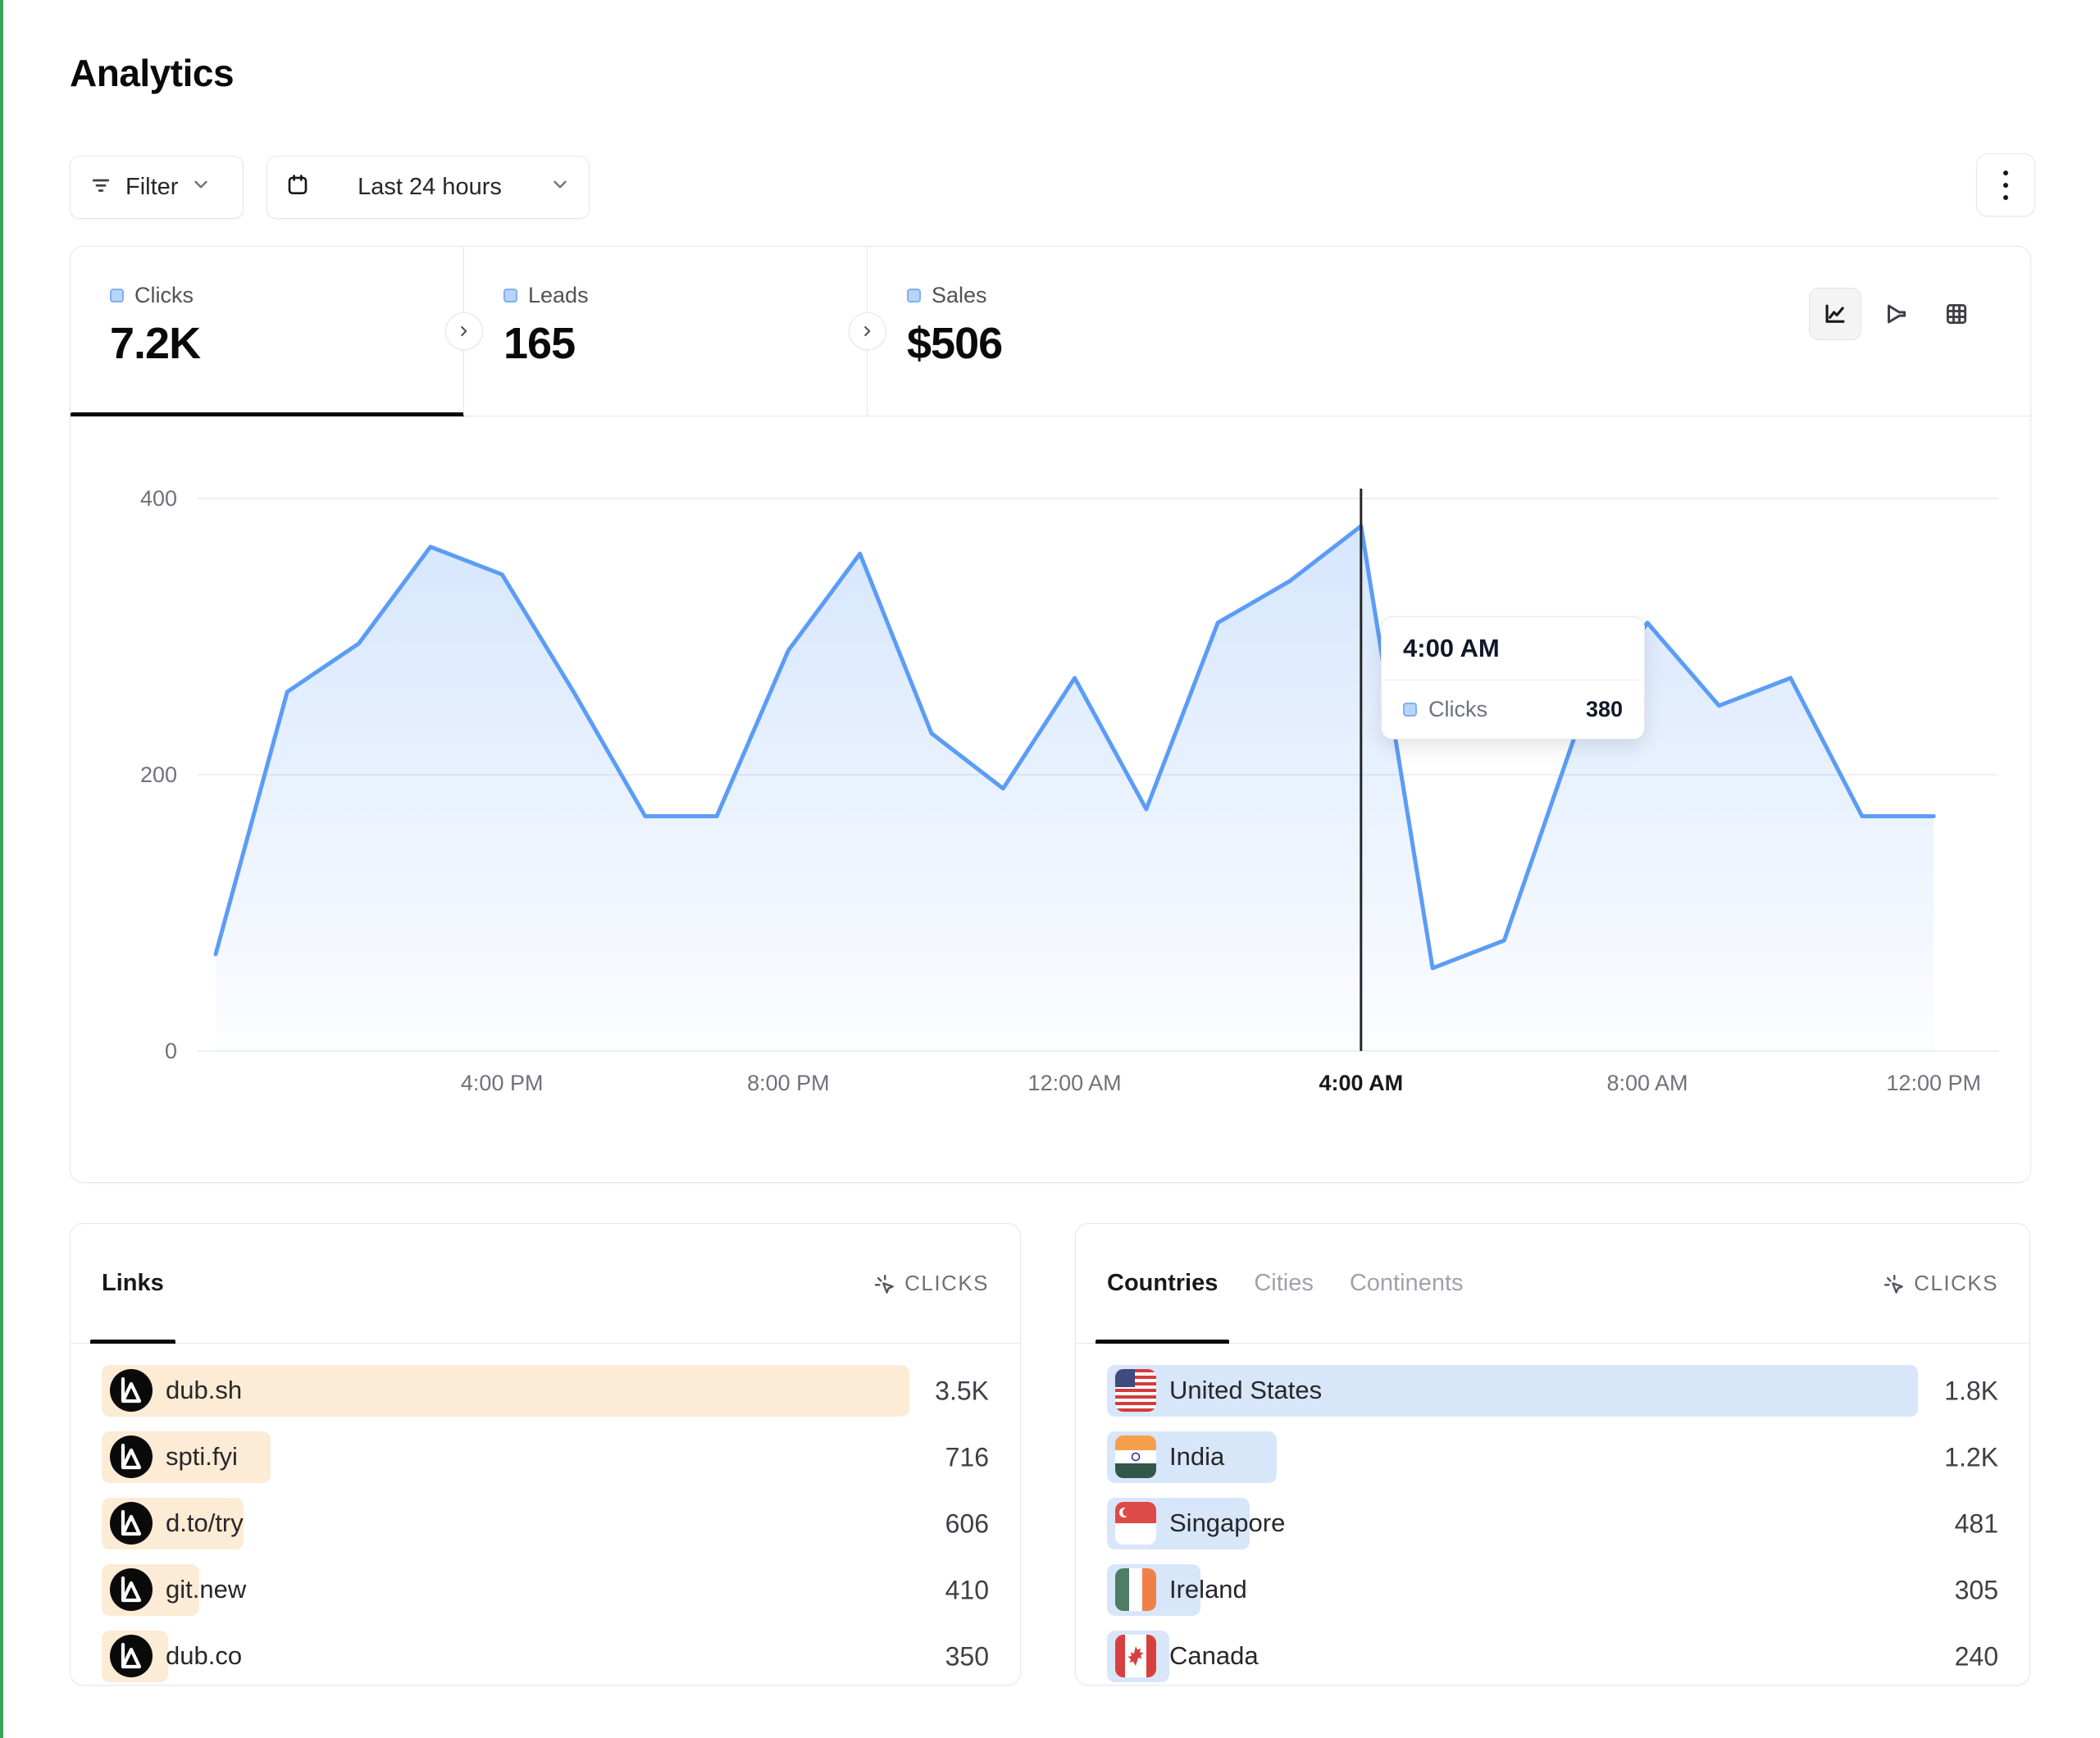  I want to click on country-row-ireland: Ireland 305, so click(1552, 1590).